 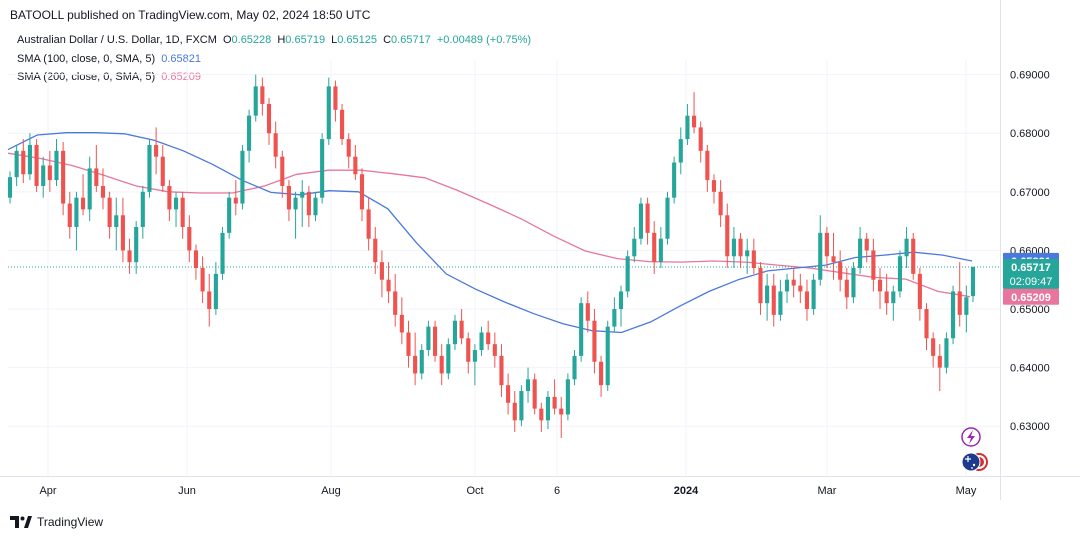 What do you see at coordinates (1031, 274) in the screenshot?
I see `last-price-badge-bg` at bounding box center [1031, 274].